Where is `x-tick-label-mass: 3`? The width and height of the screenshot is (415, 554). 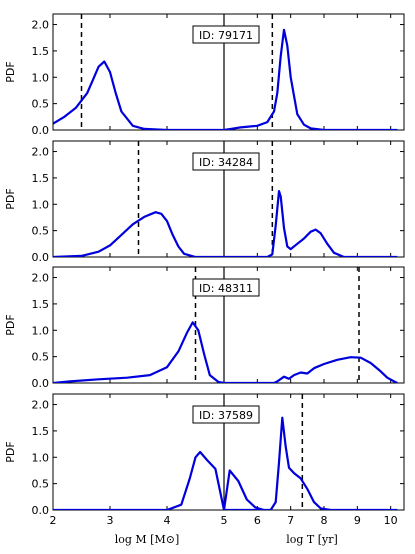 x-tick-label-mass: 3 is located at coordinates (110, 520).